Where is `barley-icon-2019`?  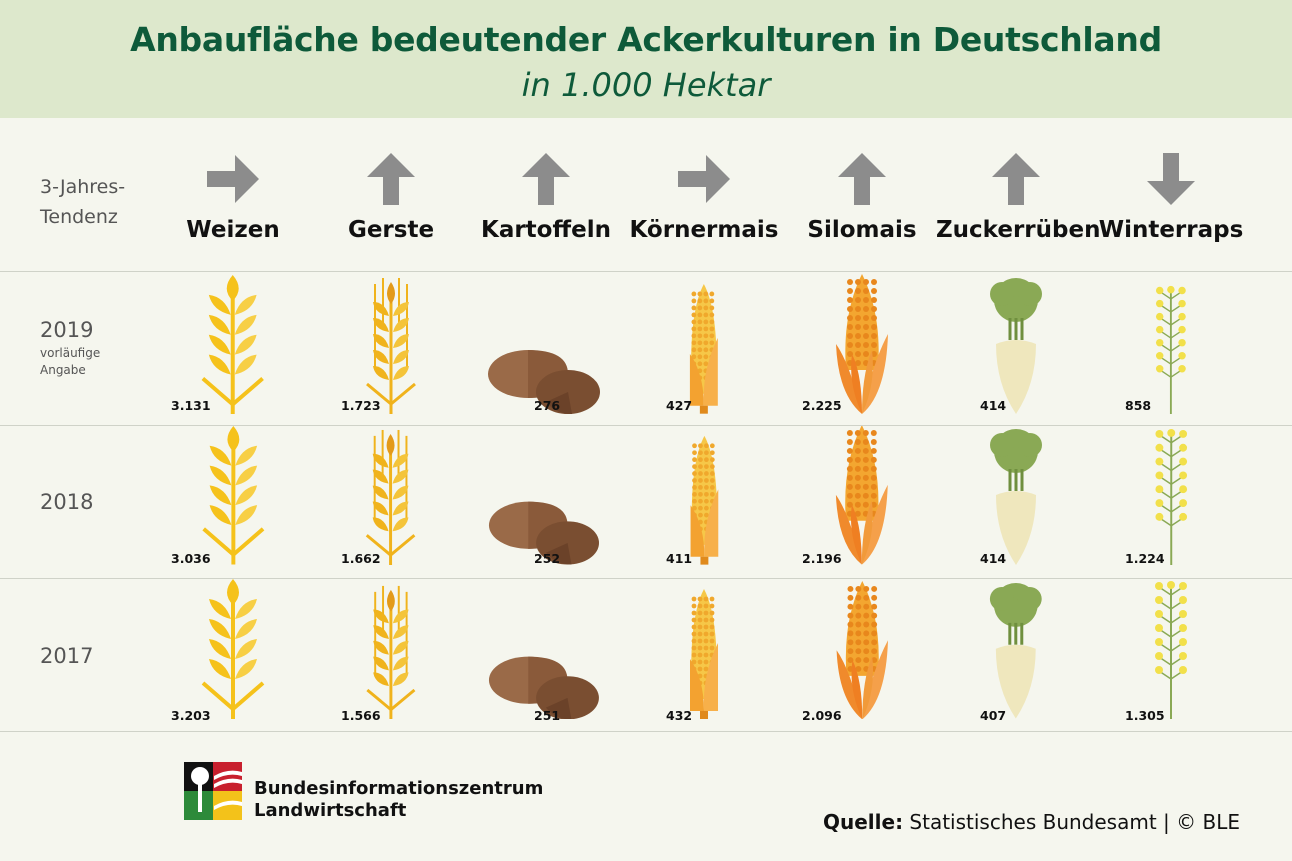
barley-icon-2019 is located at coordinates (391, 346).